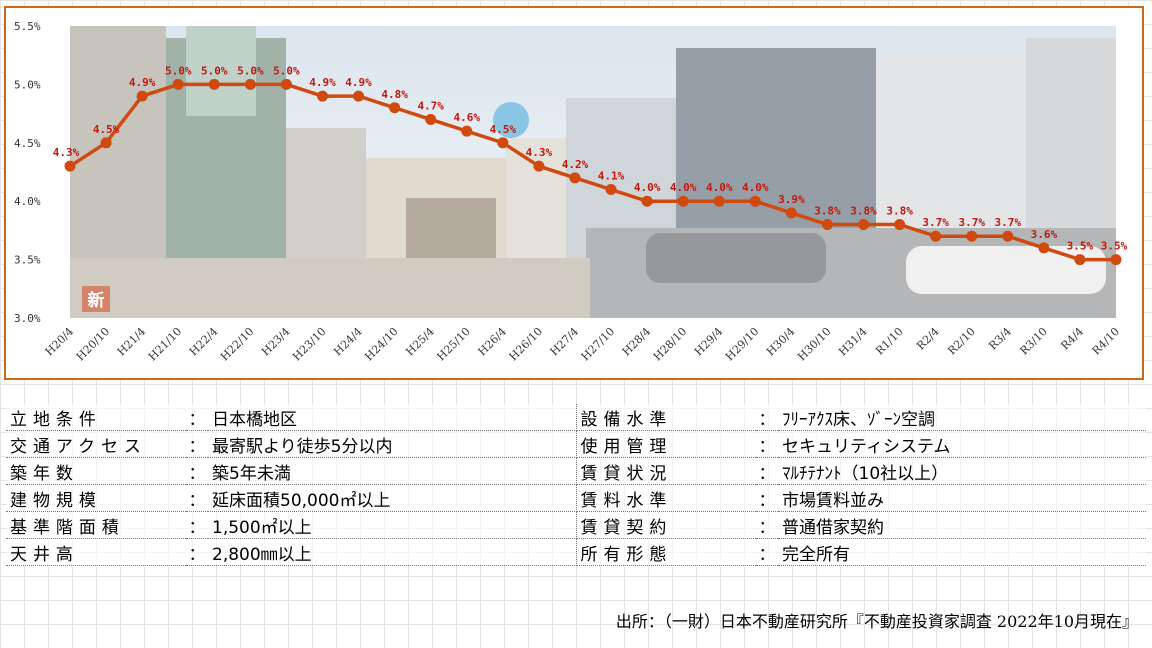  What do you see at coordinates (96, 444) in the screenshot?
I see `condition-key: 交通アクセス` at bounding box center [96, 444].